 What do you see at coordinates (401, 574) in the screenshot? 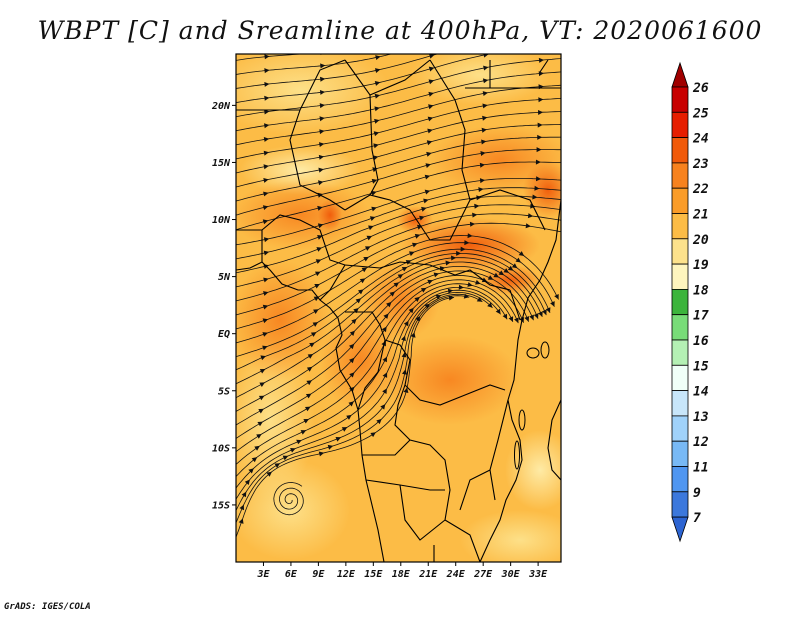
I see `lon-label: 18E` at bounding box center [401, 574].